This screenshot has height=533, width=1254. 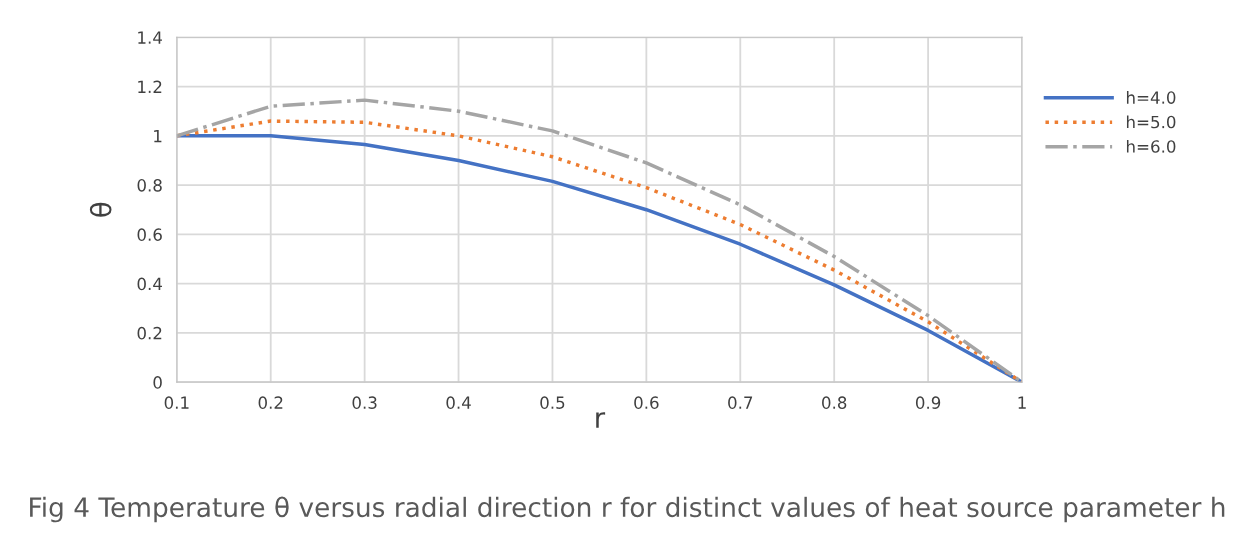 I want to click on legend-label: h=4.0, so click(x=1151, y=97).